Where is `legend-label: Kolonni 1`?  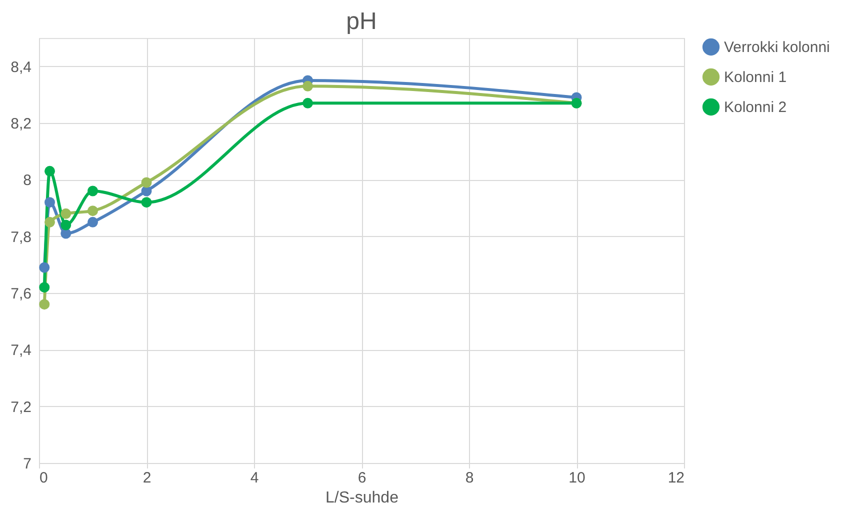 legend-label: Kolonni 1 is located at coordinates (755, 77).